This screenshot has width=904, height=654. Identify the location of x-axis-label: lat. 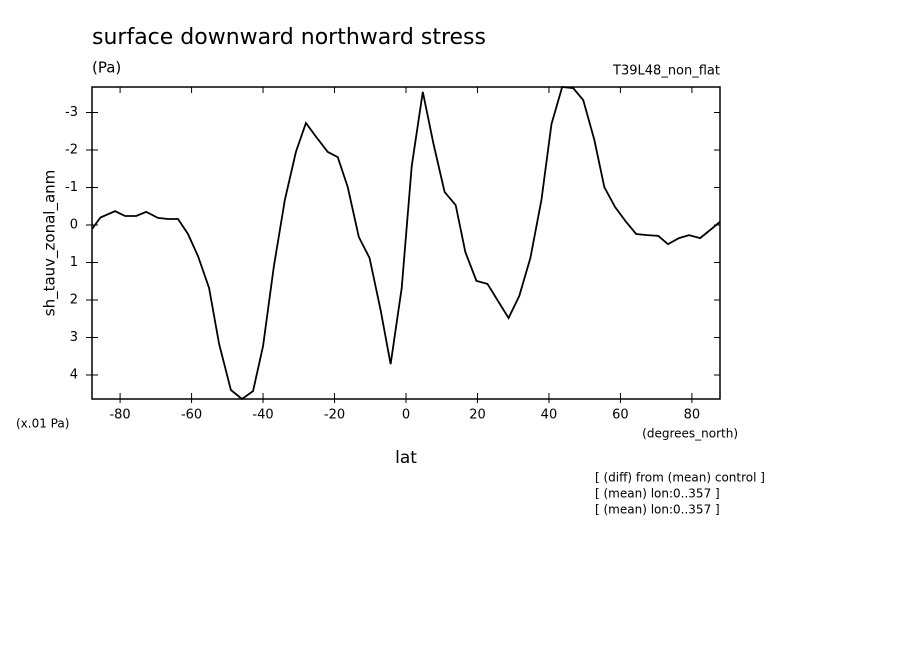
(406, 458).